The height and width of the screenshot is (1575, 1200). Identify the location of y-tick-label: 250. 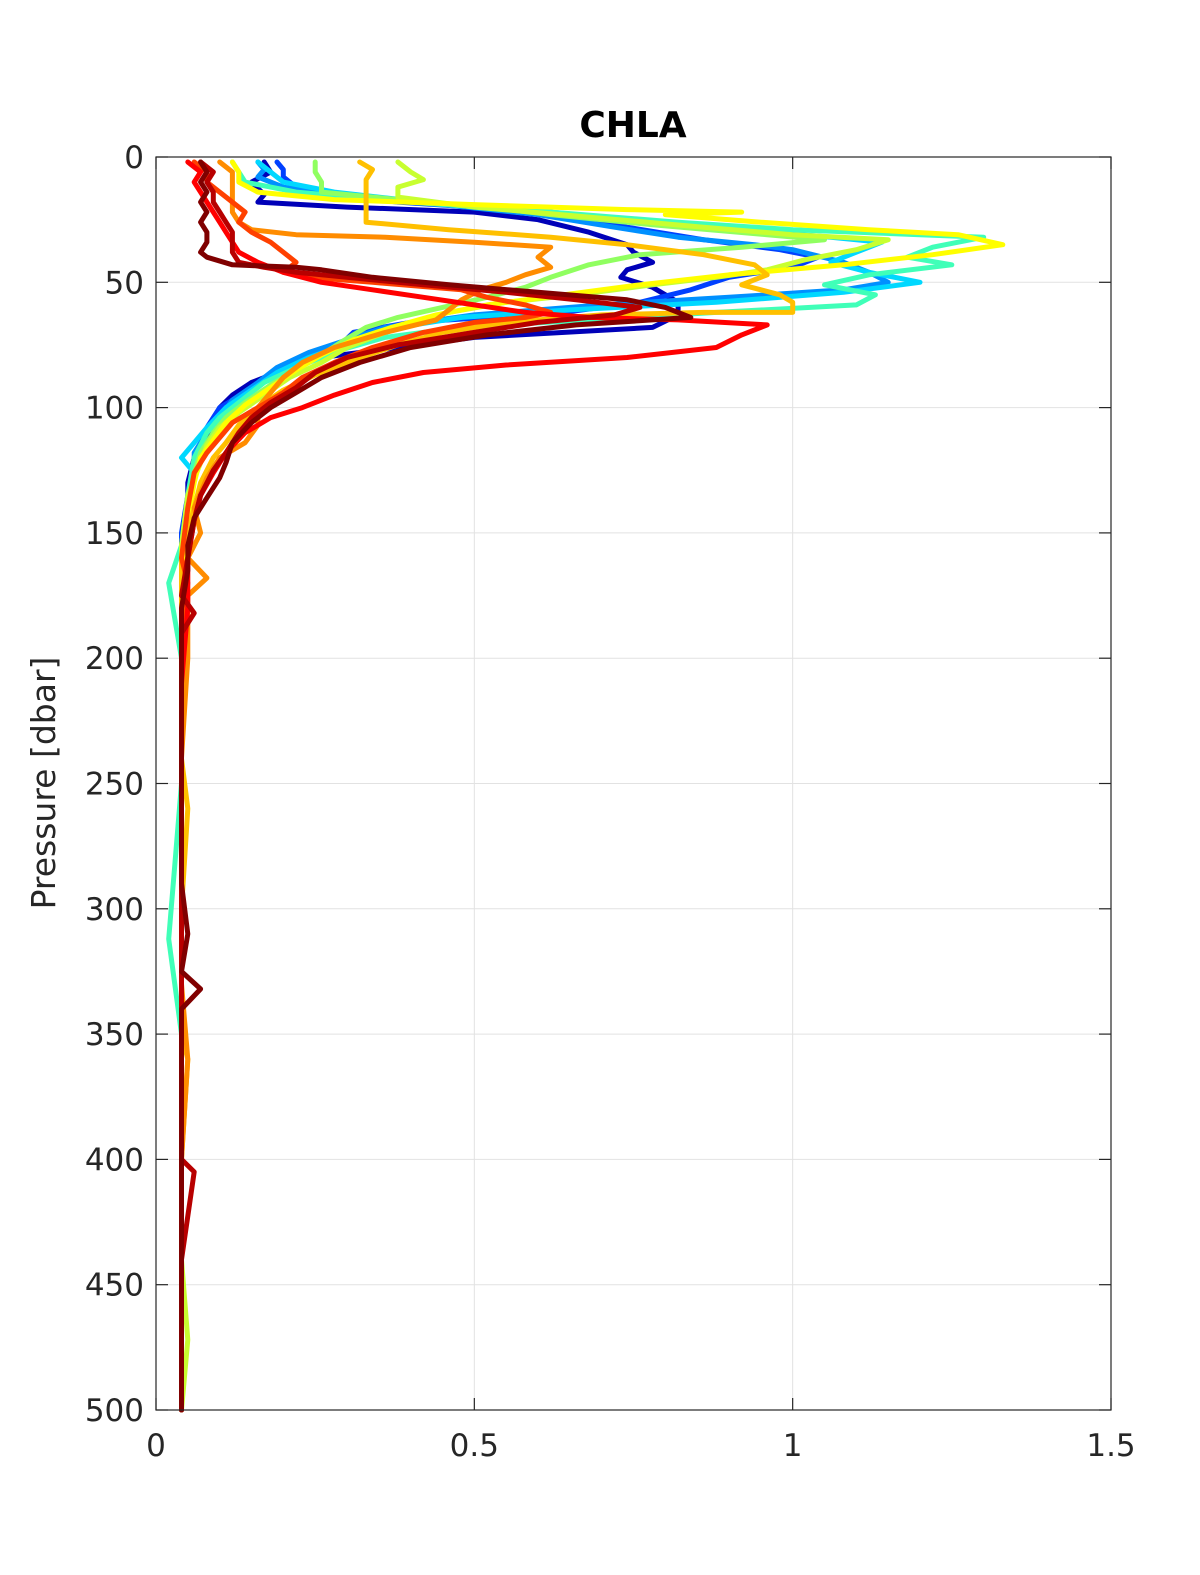
(114, 785).